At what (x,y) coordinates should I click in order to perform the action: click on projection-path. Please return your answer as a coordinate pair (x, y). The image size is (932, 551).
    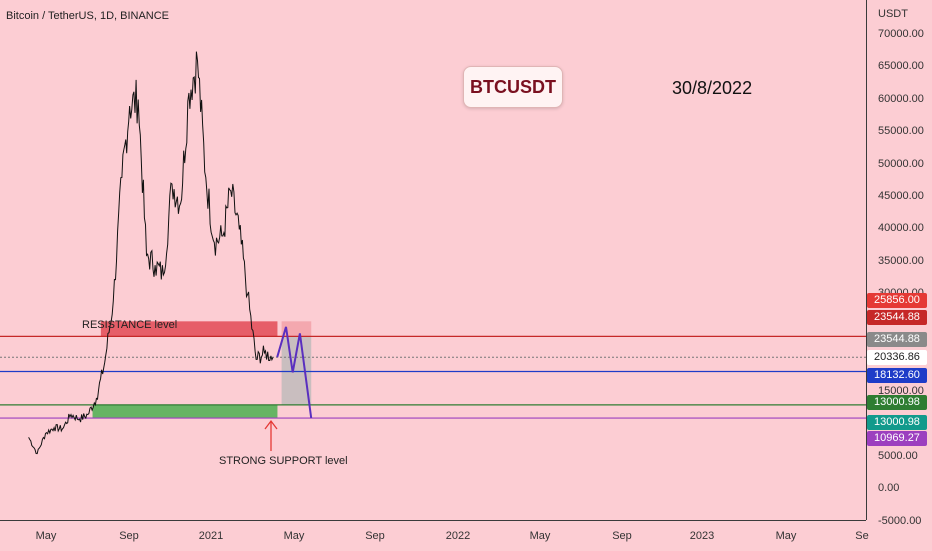
    Looking at the image, I should click on (294, 372).